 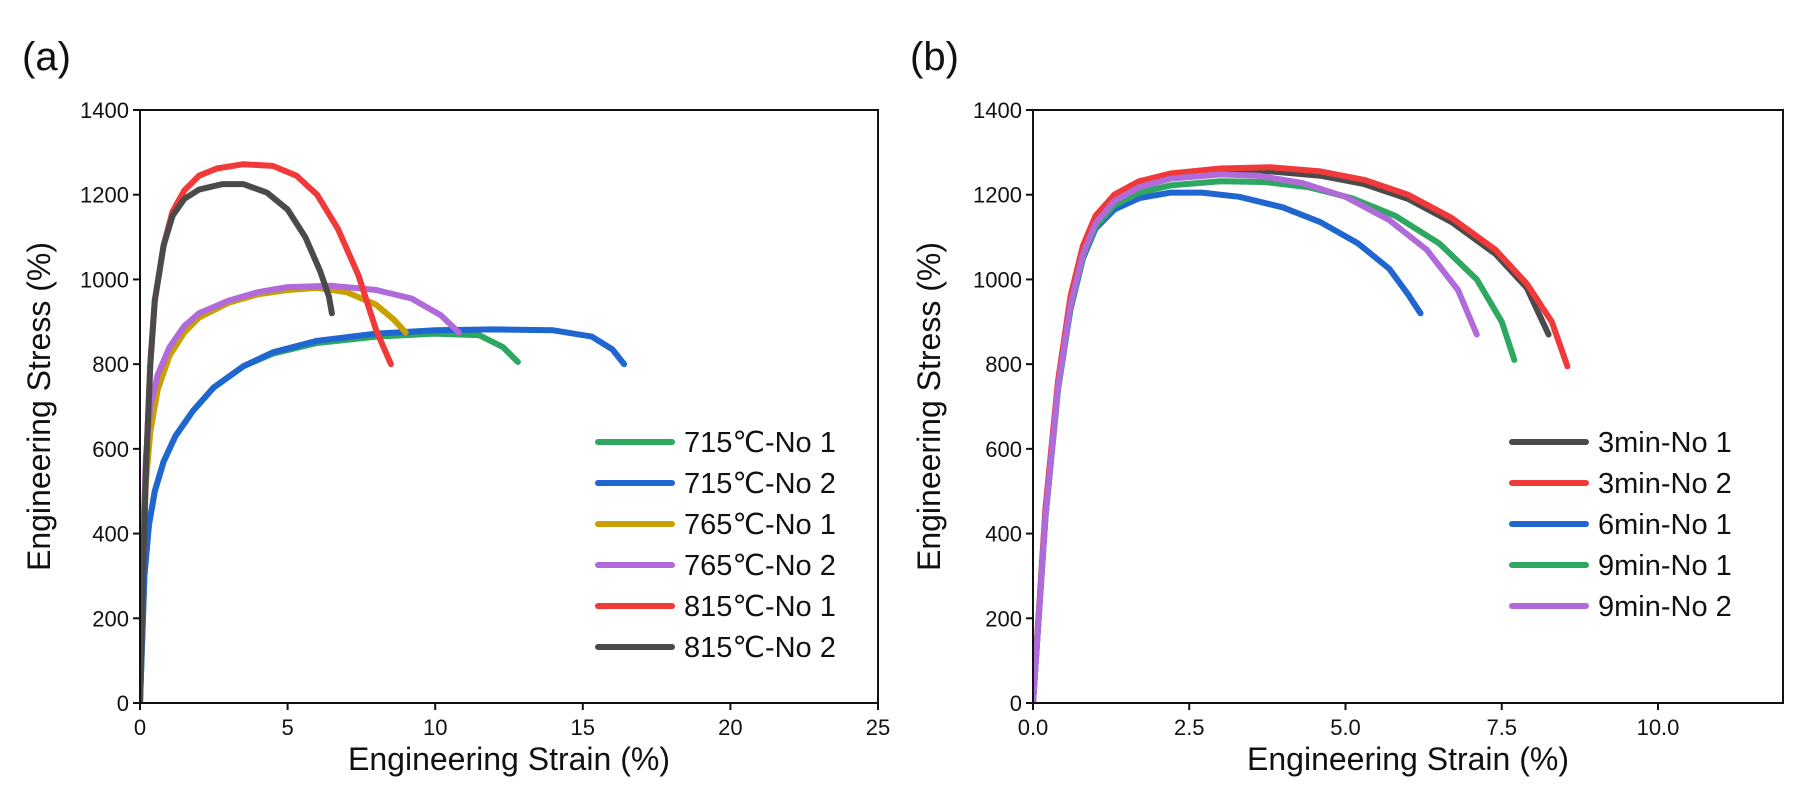 I want to click on x-tick-label-a-5: 25, so click(x=878, y=727).